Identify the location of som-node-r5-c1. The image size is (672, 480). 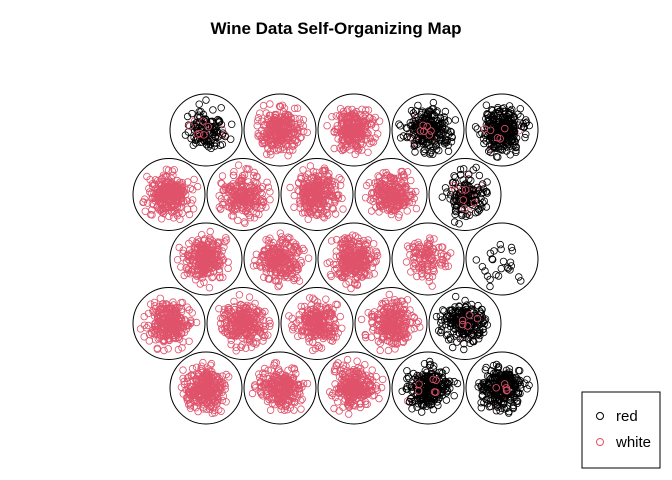
(206, 388).